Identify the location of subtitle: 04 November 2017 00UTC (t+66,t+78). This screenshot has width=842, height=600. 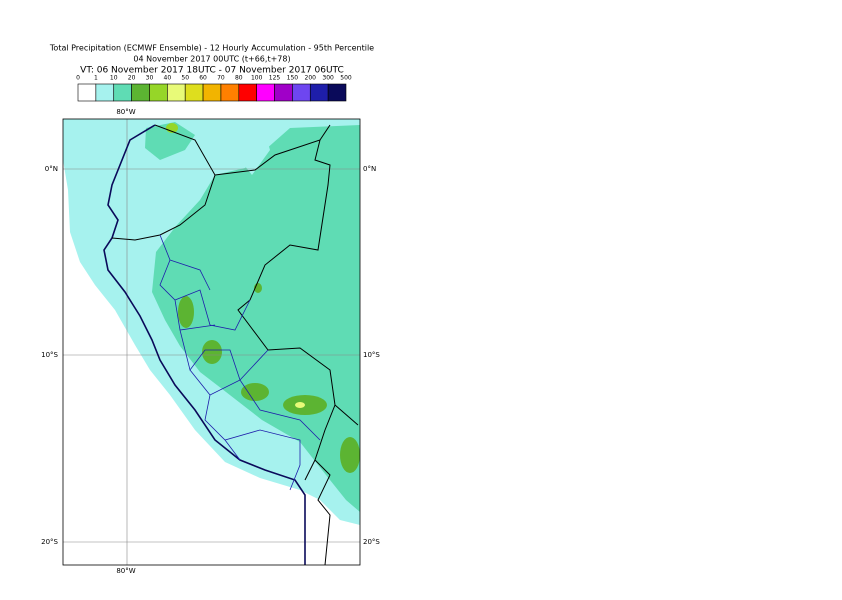
(211, 59).